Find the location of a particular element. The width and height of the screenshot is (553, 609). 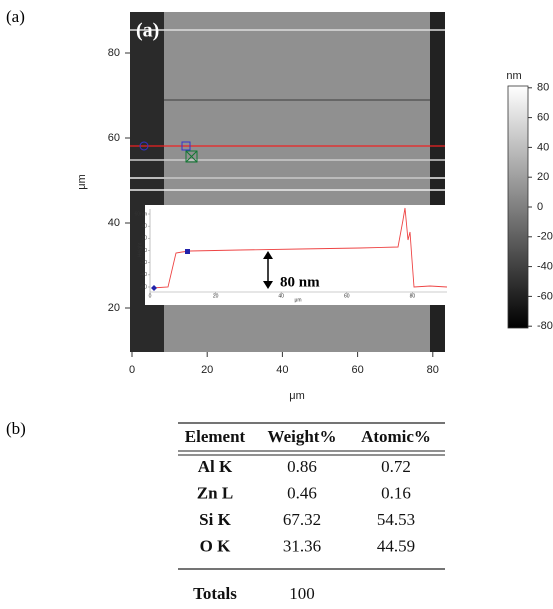

x-tick-label: 80 is located at coordinates (433, 370).